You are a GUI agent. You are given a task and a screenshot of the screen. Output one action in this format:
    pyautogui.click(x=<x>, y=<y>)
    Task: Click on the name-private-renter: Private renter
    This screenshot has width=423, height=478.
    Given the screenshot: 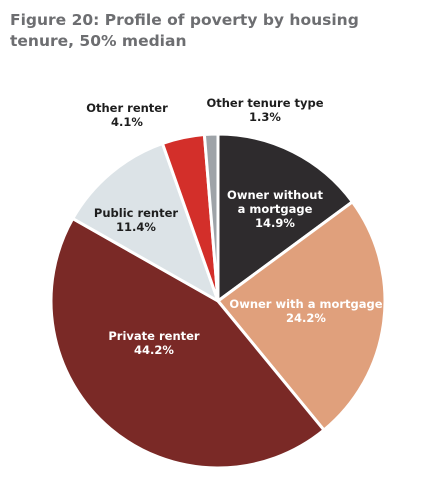 What is the action you would take?
    pyautogui.click(x=154, y=336)
    